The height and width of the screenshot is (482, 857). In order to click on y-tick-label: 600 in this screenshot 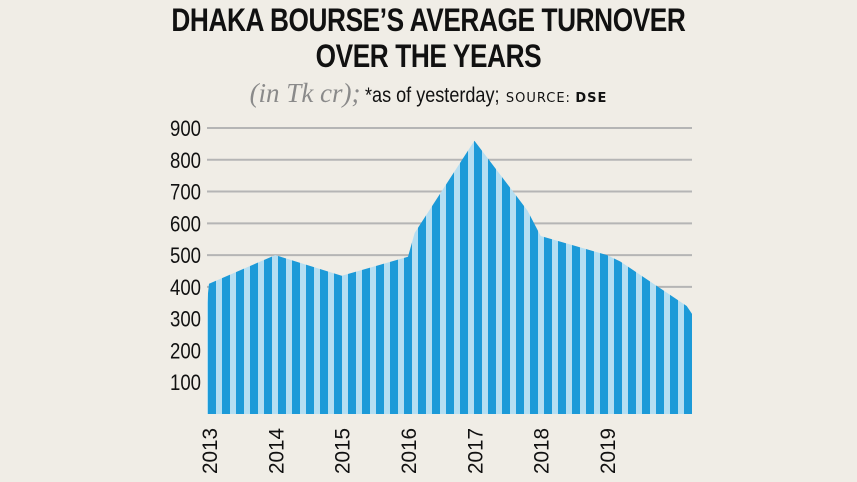, I will do `click(185, 223)`.